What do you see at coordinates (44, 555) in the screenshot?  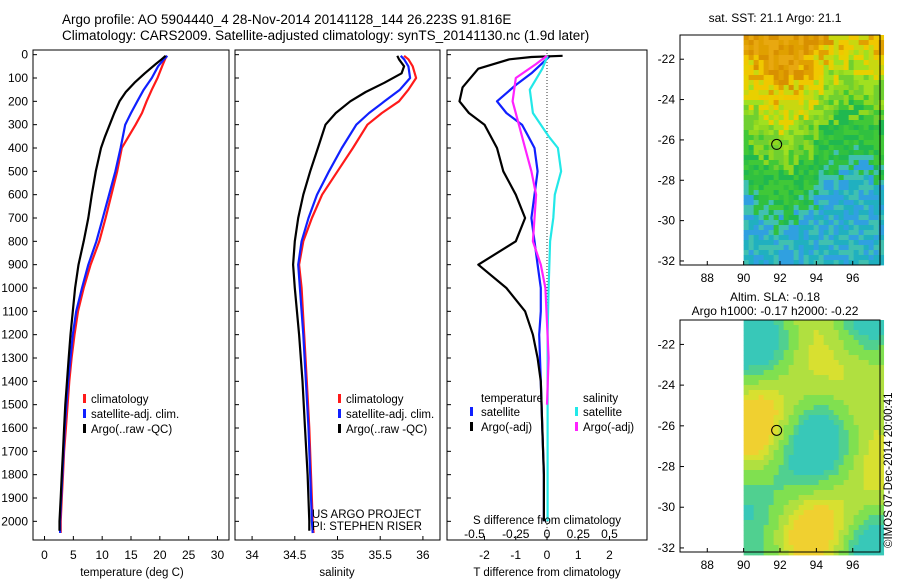 I see `x-tick-label: 0` at bounding box center [44, 555].